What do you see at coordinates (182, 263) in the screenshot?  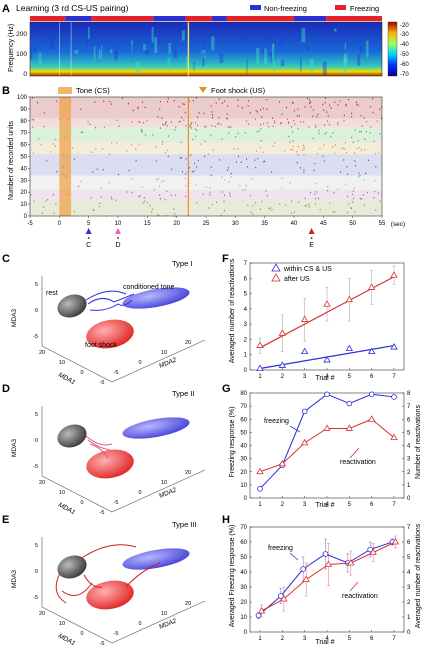 I see `panel-c-type: Type I` at bounding box center [182, 263].